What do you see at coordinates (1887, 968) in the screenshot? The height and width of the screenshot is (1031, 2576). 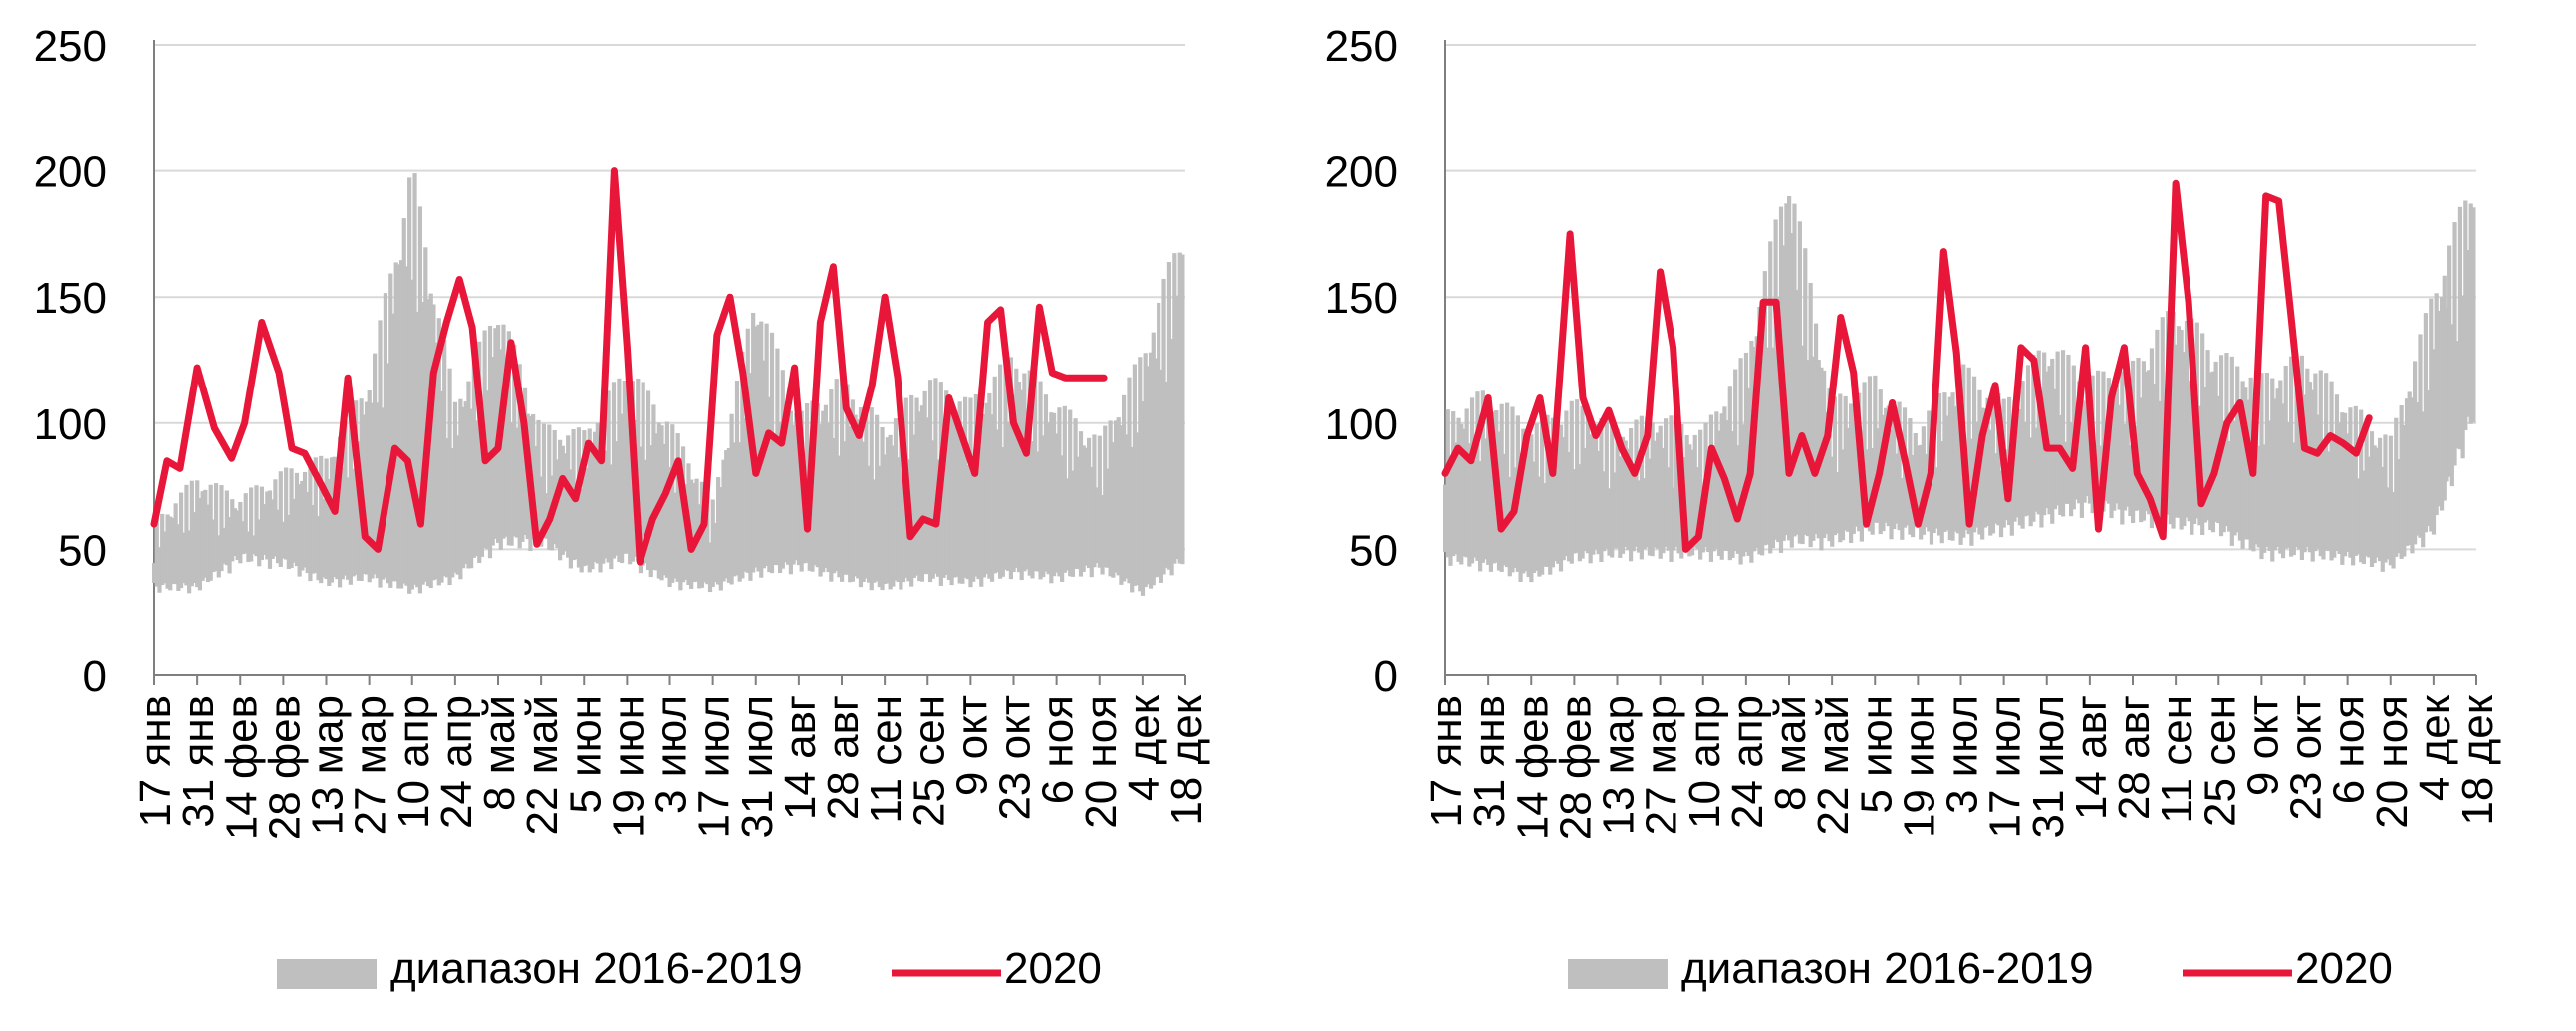 I see `legend-label-range: диапазон 2016-2019` at bounding box center [1887, 968].